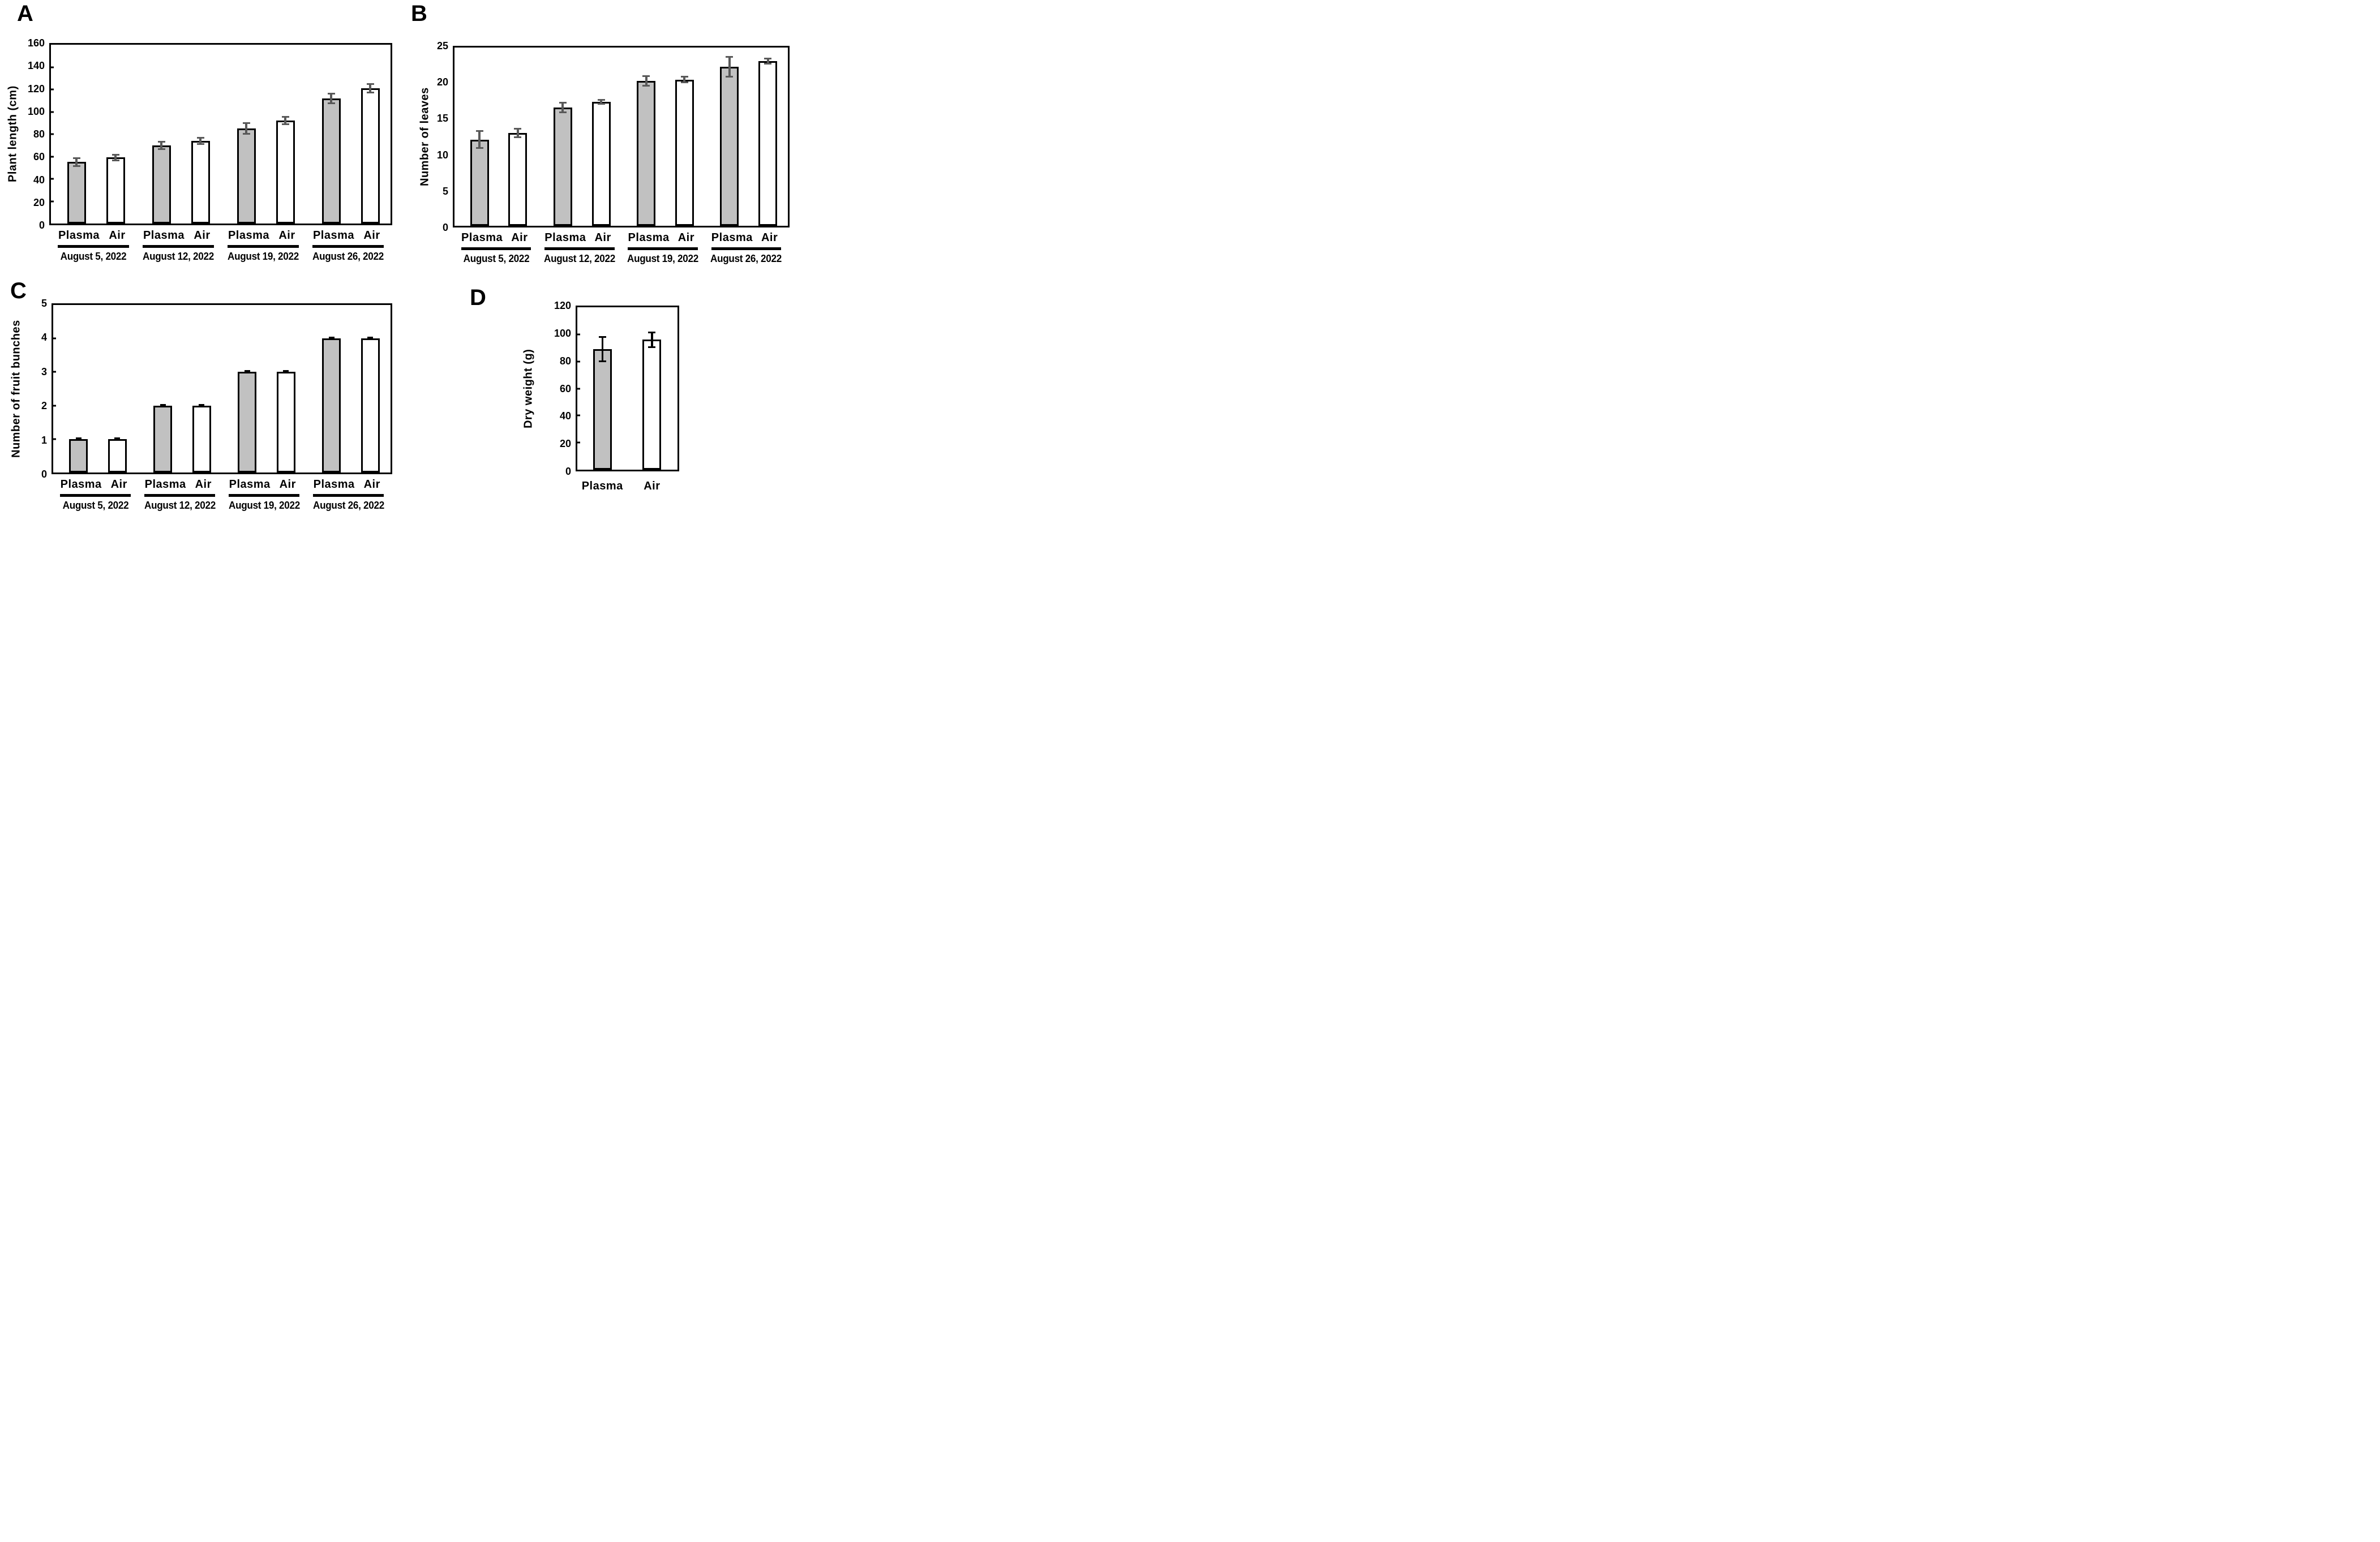 This screenshot has width=2380, height=1542. What do you see at coordinates (44, 474) in the screenshot?
I see `y-tick-label-c: 0` at bounding box center [44, 474].